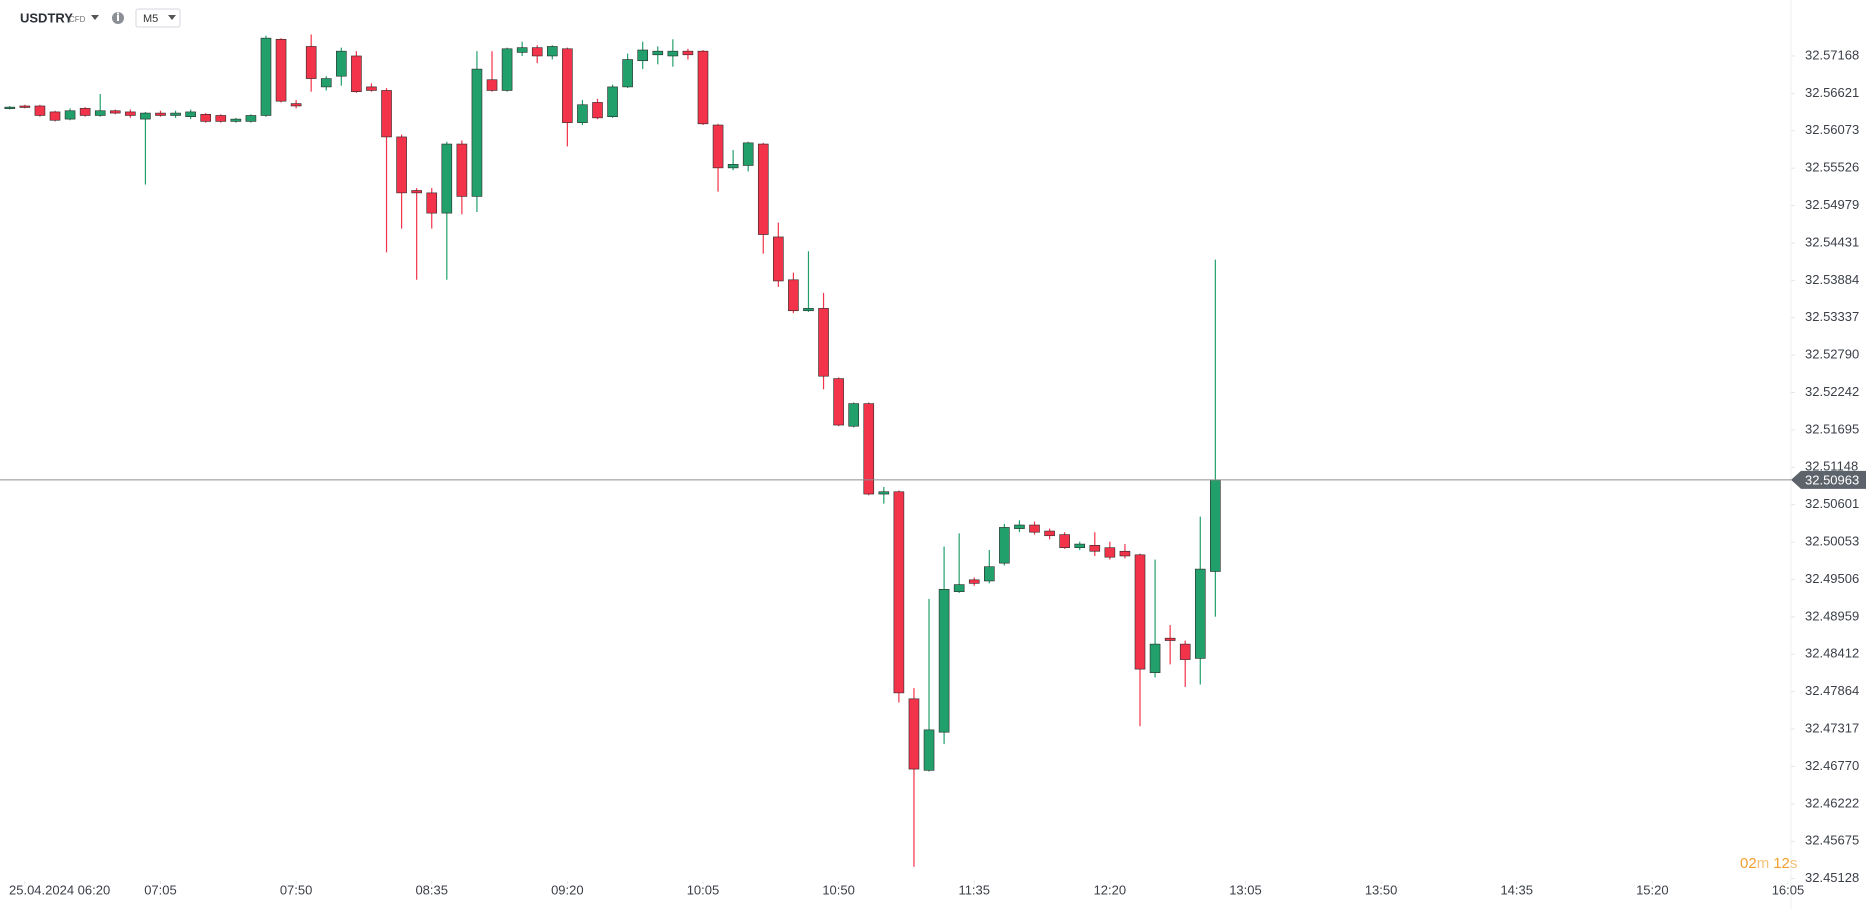 This screenshot has height=909, width=1866. Describe the element at coordinates (95, 17) in the screenshot. I see `symbol-dropdown` at that location.